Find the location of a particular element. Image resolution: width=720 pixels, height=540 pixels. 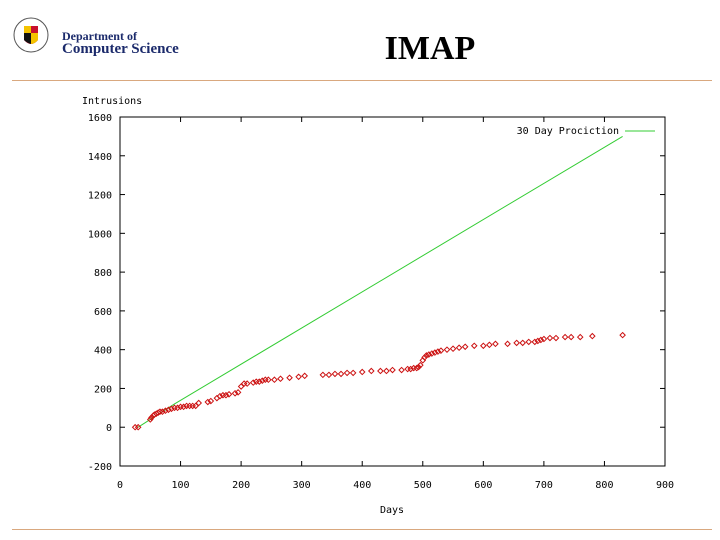

legend-label: 30 Day Prociction is located at coordinates (568, 131).